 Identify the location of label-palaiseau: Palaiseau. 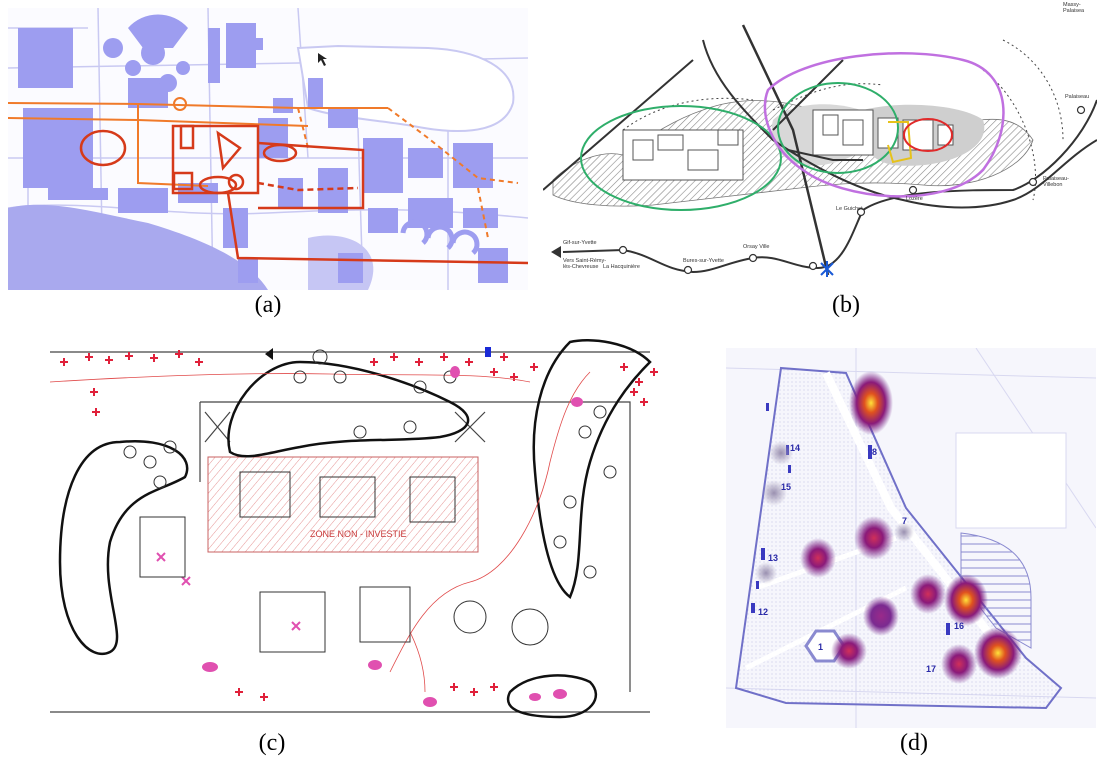
(1077, 97).